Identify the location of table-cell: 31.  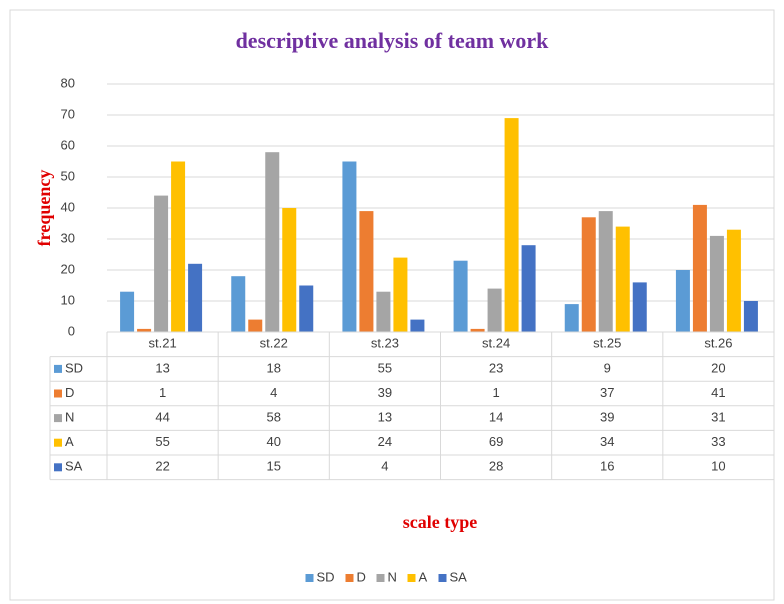
(718, 417).